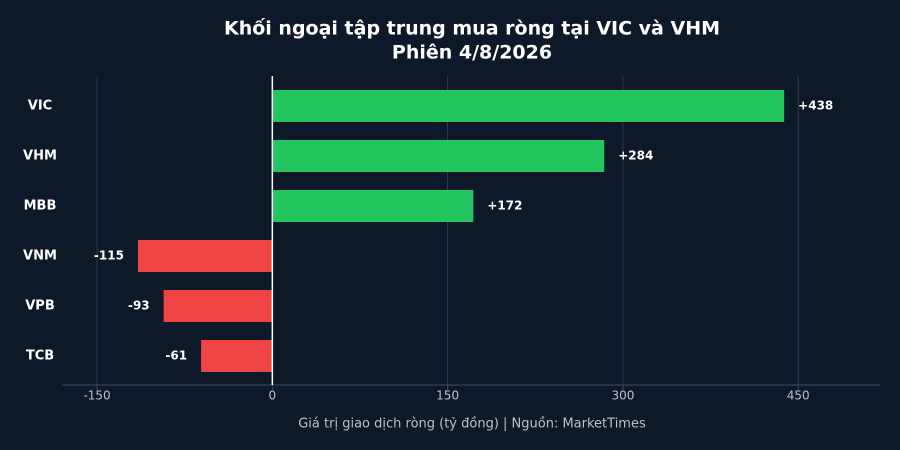  What do you see at coordinates (798, 396) in the screenshot?
I see `x-tick-label: 450` at bounding box center [798, 396].